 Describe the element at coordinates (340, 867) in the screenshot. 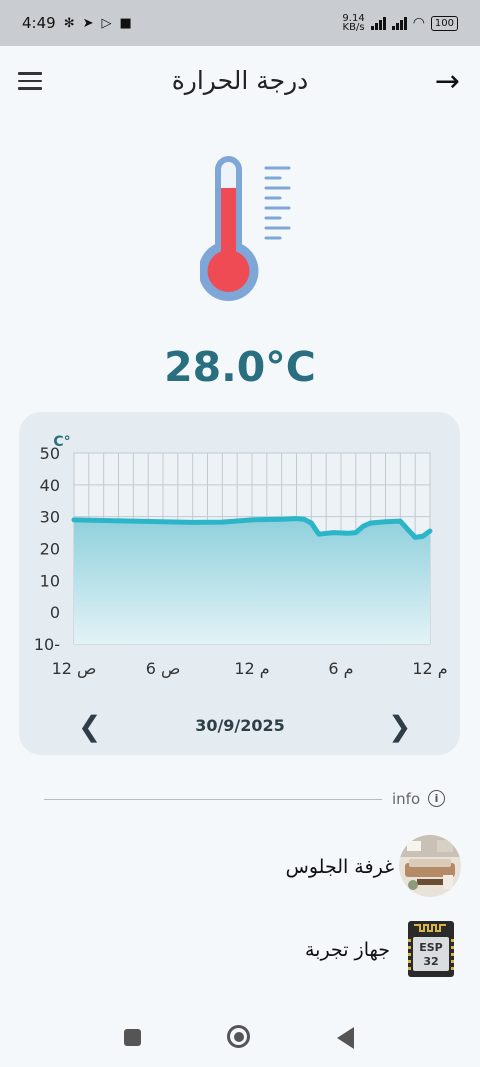

I see `room-name: غرفة الجلوس` at that location.